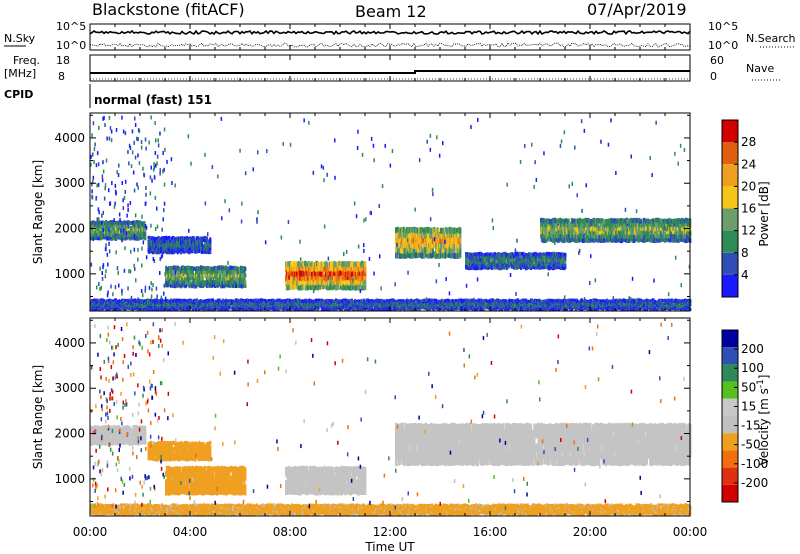 The height and width of the screenshot is (554, 800). Describe the element at coordinates (713, 76) in the screenshot. I see `nave-tick-bottom: 0` at that location.